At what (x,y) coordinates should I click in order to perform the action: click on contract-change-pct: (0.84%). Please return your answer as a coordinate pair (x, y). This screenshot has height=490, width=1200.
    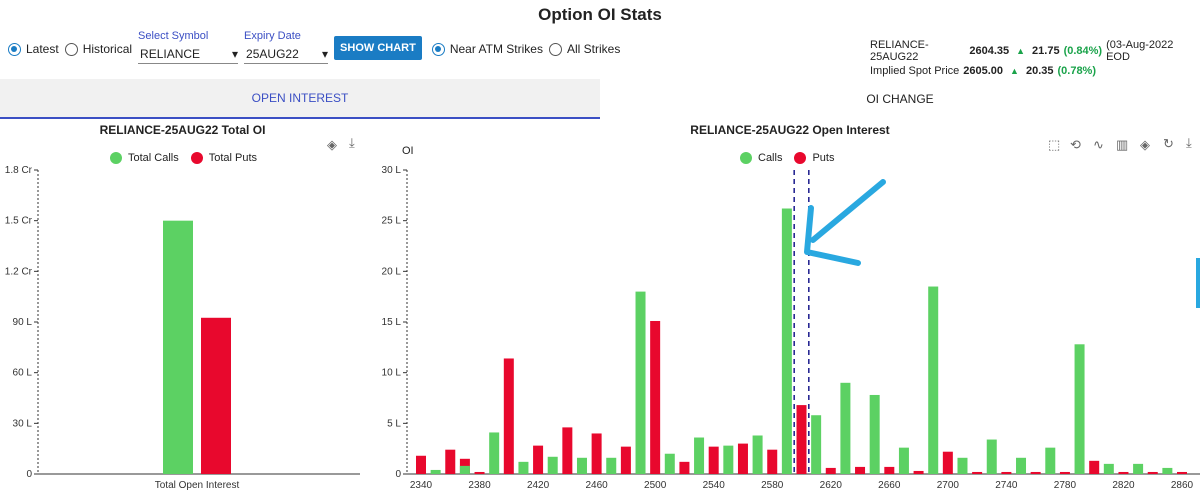
    Looking at the image, I should click on (1083, 51).